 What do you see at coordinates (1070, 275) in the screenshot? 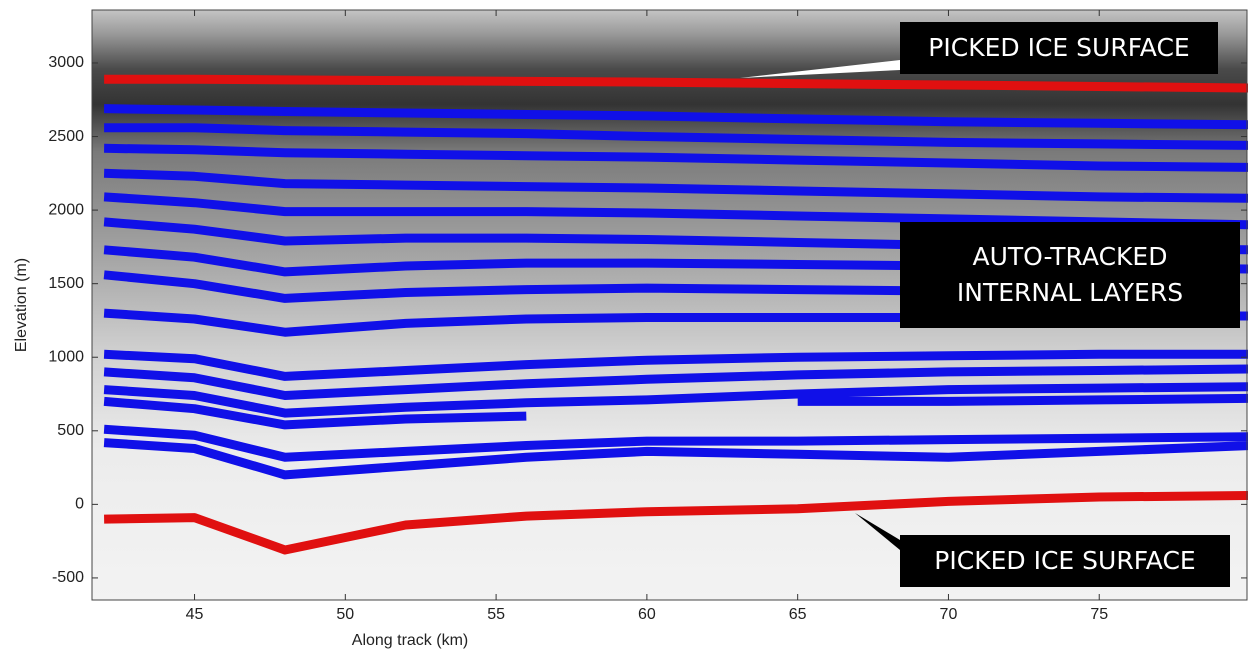
I see `annotation: AUTO-TRACKED INTERNAL LAYERS` at bounding box center [1070, 275].